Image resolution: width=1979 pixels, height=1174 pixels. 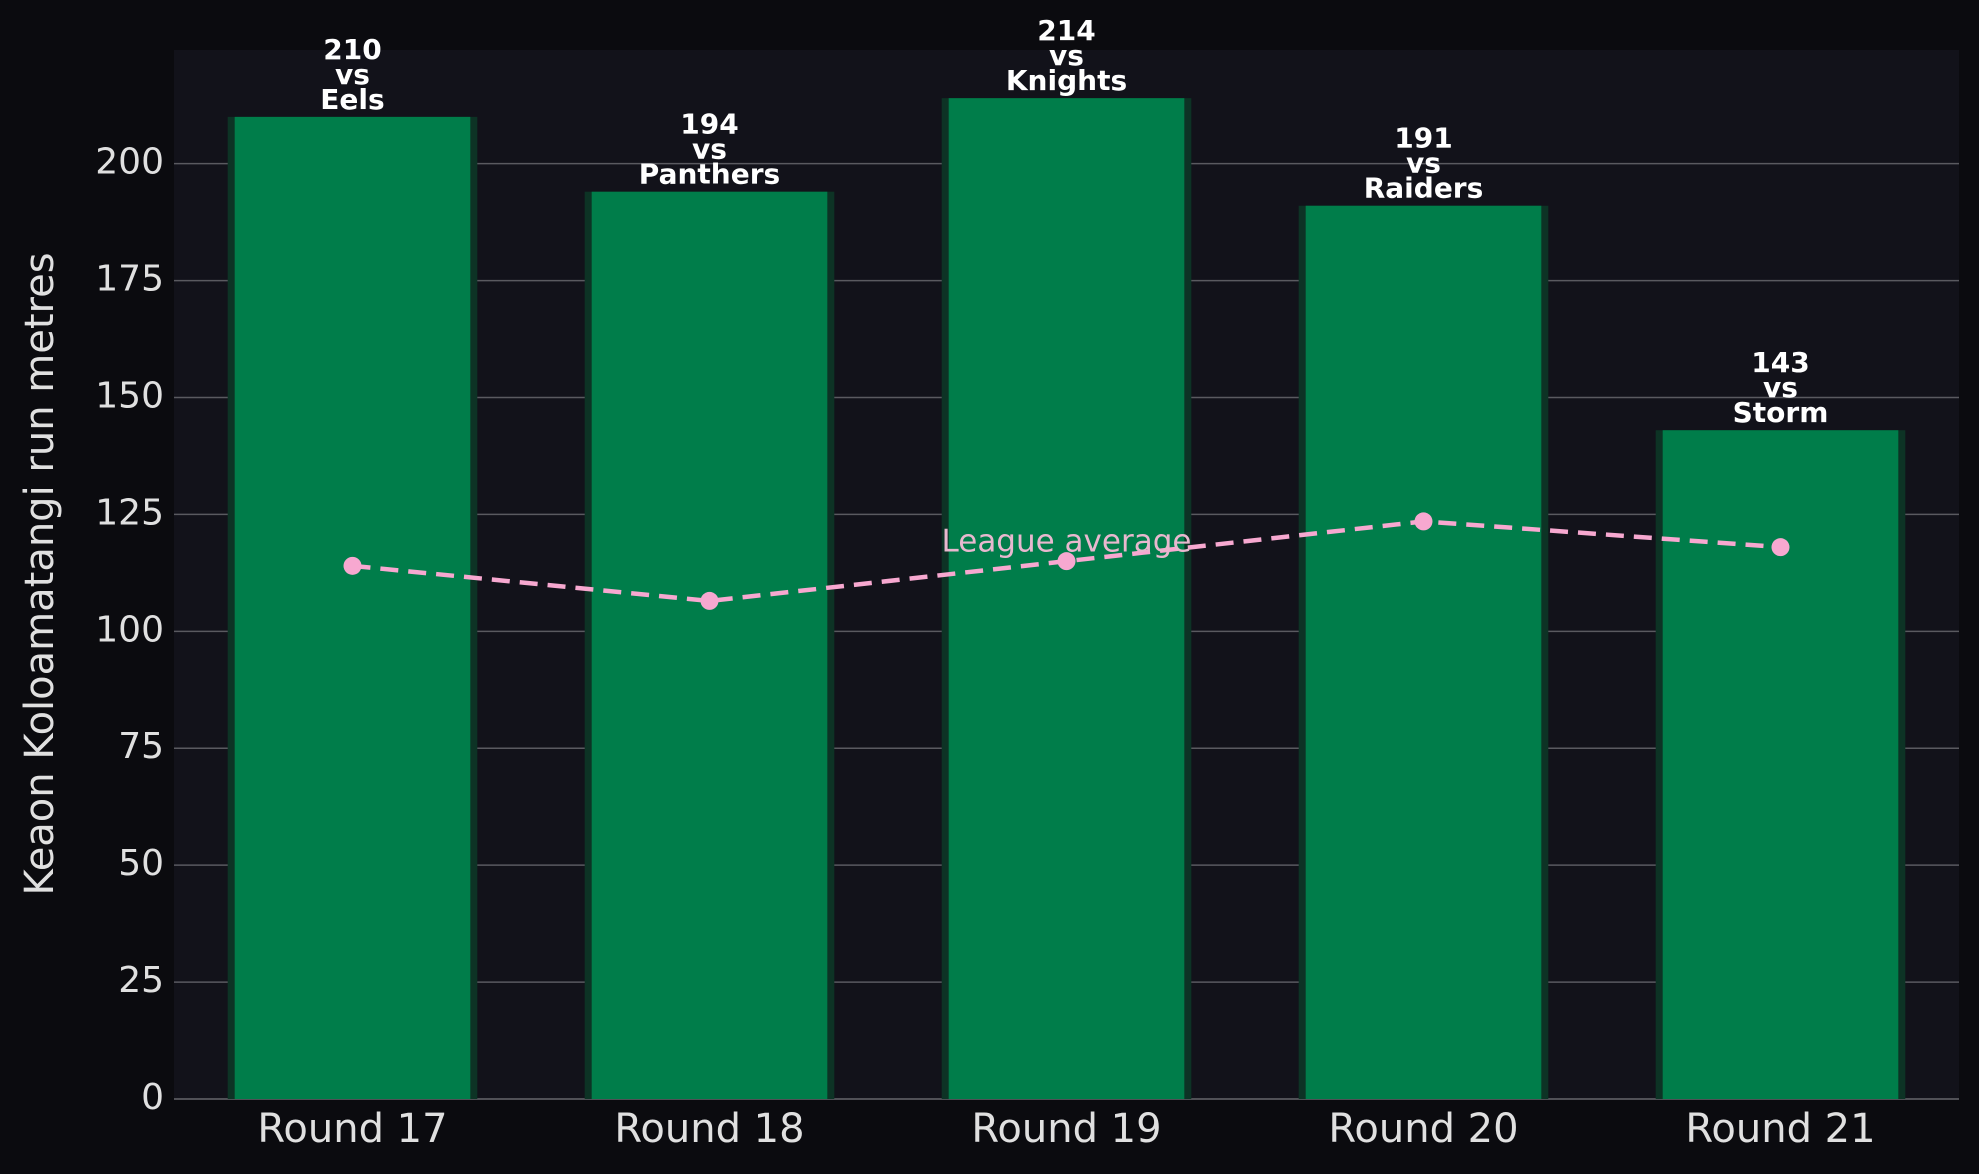 I want to click on x-tick-label: Round 18, so click(x=709, y=1129).